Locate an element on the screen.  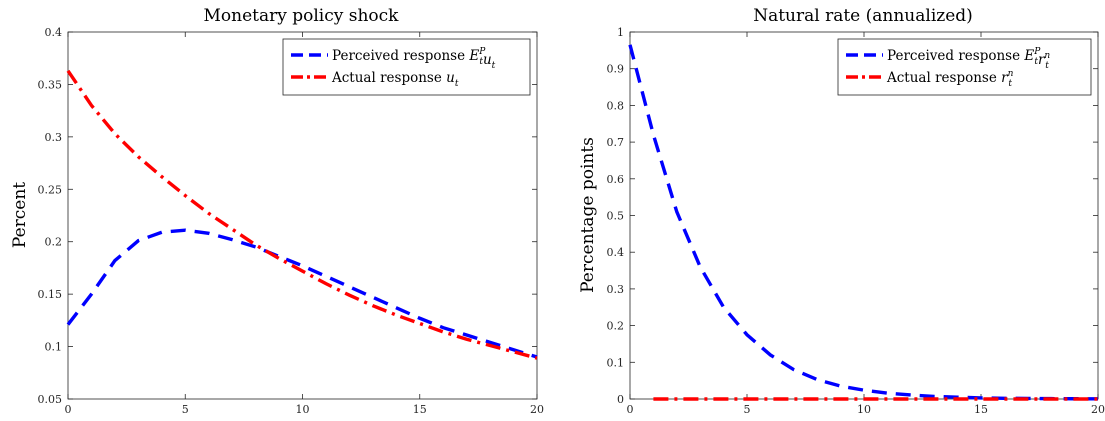
panel-title-monetary-policy-shock: Monetary policy shock is located at coordinates (301, 16).